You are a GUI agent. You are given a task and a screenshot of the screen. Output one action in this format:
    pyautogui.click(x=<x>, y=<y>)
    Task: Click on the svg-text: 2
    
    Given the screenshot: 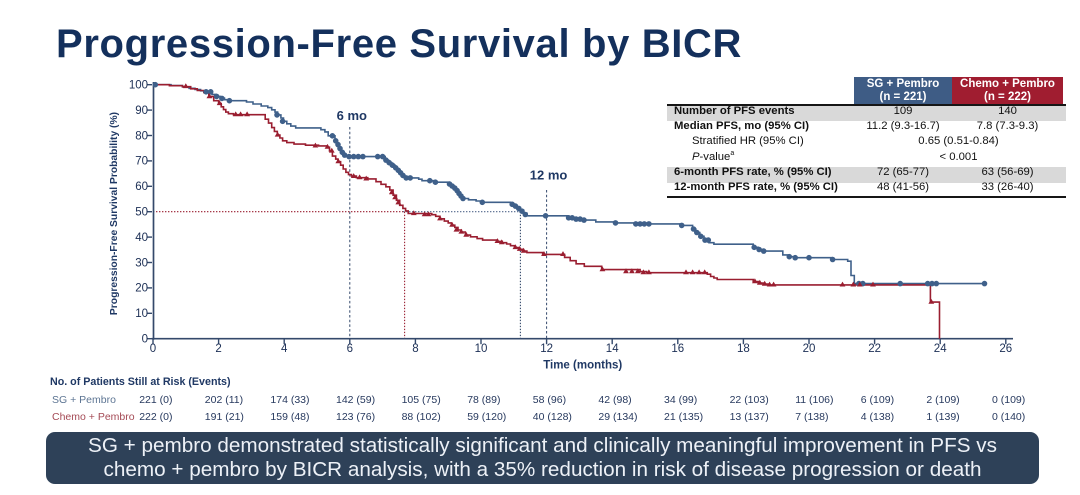 What is the action you would take?
    pyautogui.click(x=218, y=349)
    